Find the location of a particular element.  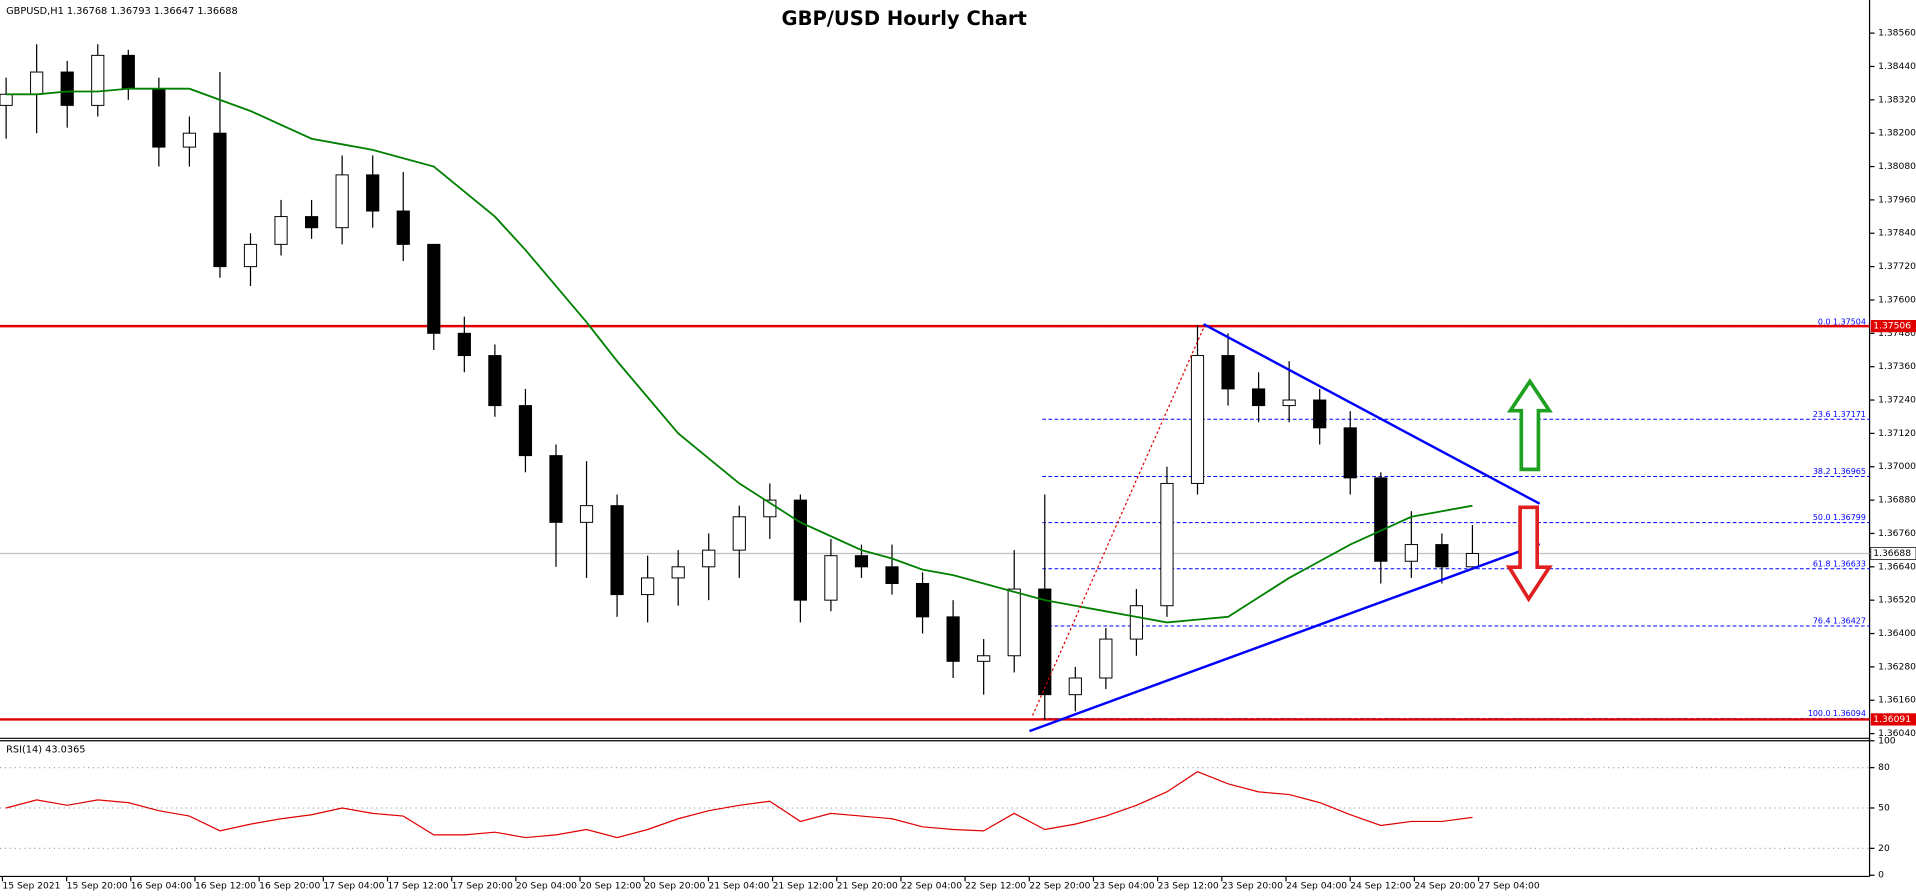

x-tick-label: 24 Sep 04:00 is located at coordinates (1316, 886).